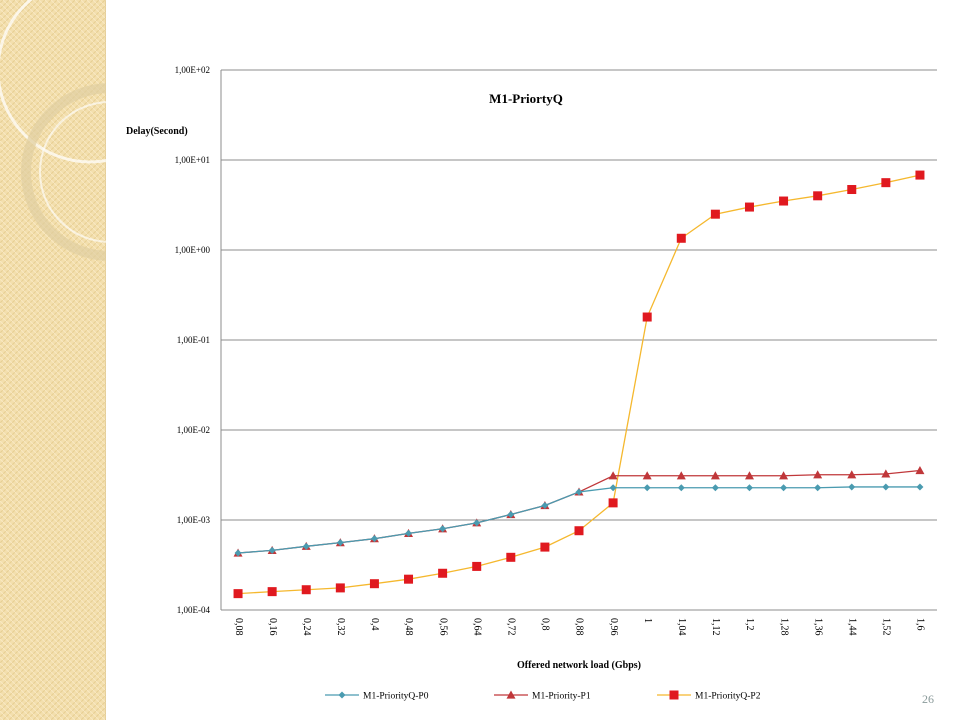 The height and width of the screenshot is (720, 960). Describe the element at coordinates (886, 627) in the screenshot. I see `x-tick-label: 1,52` at that location.